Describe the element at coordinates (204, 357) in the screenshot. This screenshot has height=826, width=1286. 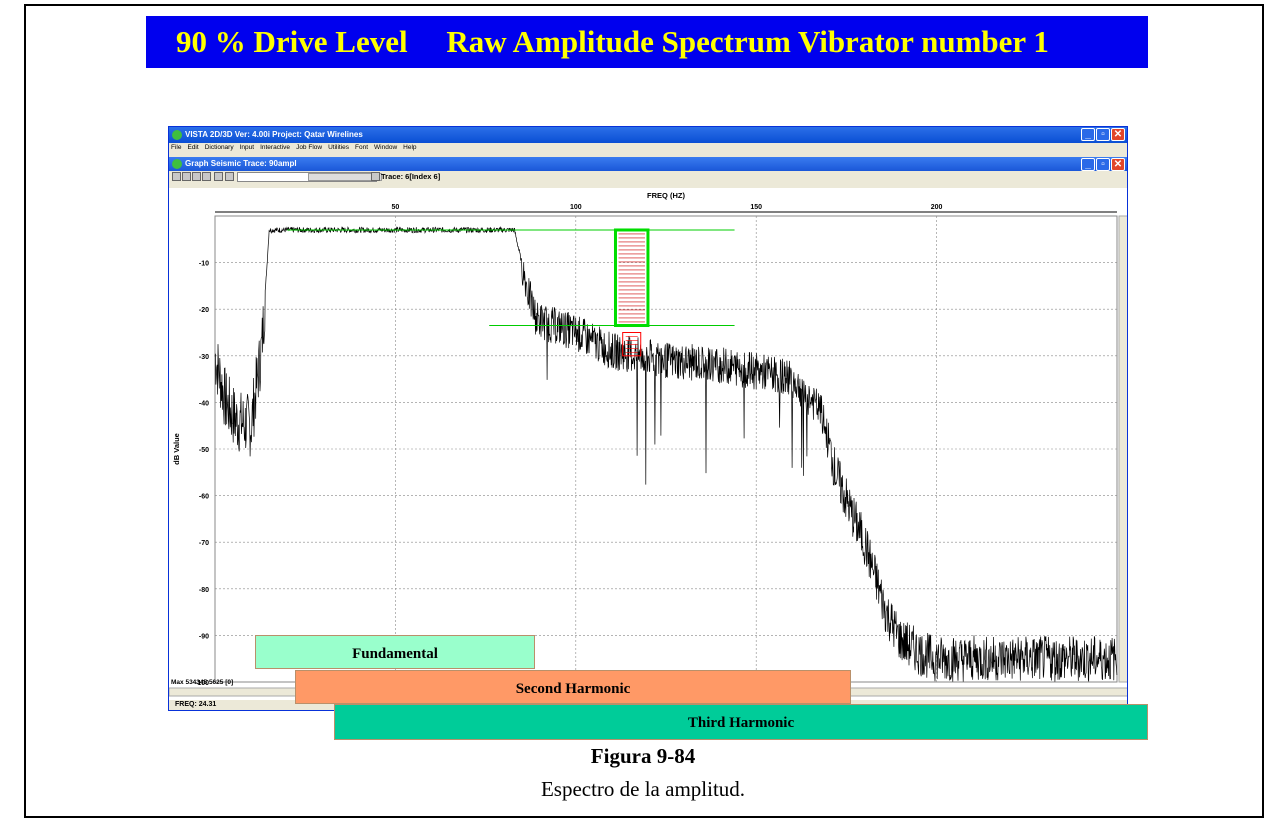
I see `y-tick-label: -30` at that location.